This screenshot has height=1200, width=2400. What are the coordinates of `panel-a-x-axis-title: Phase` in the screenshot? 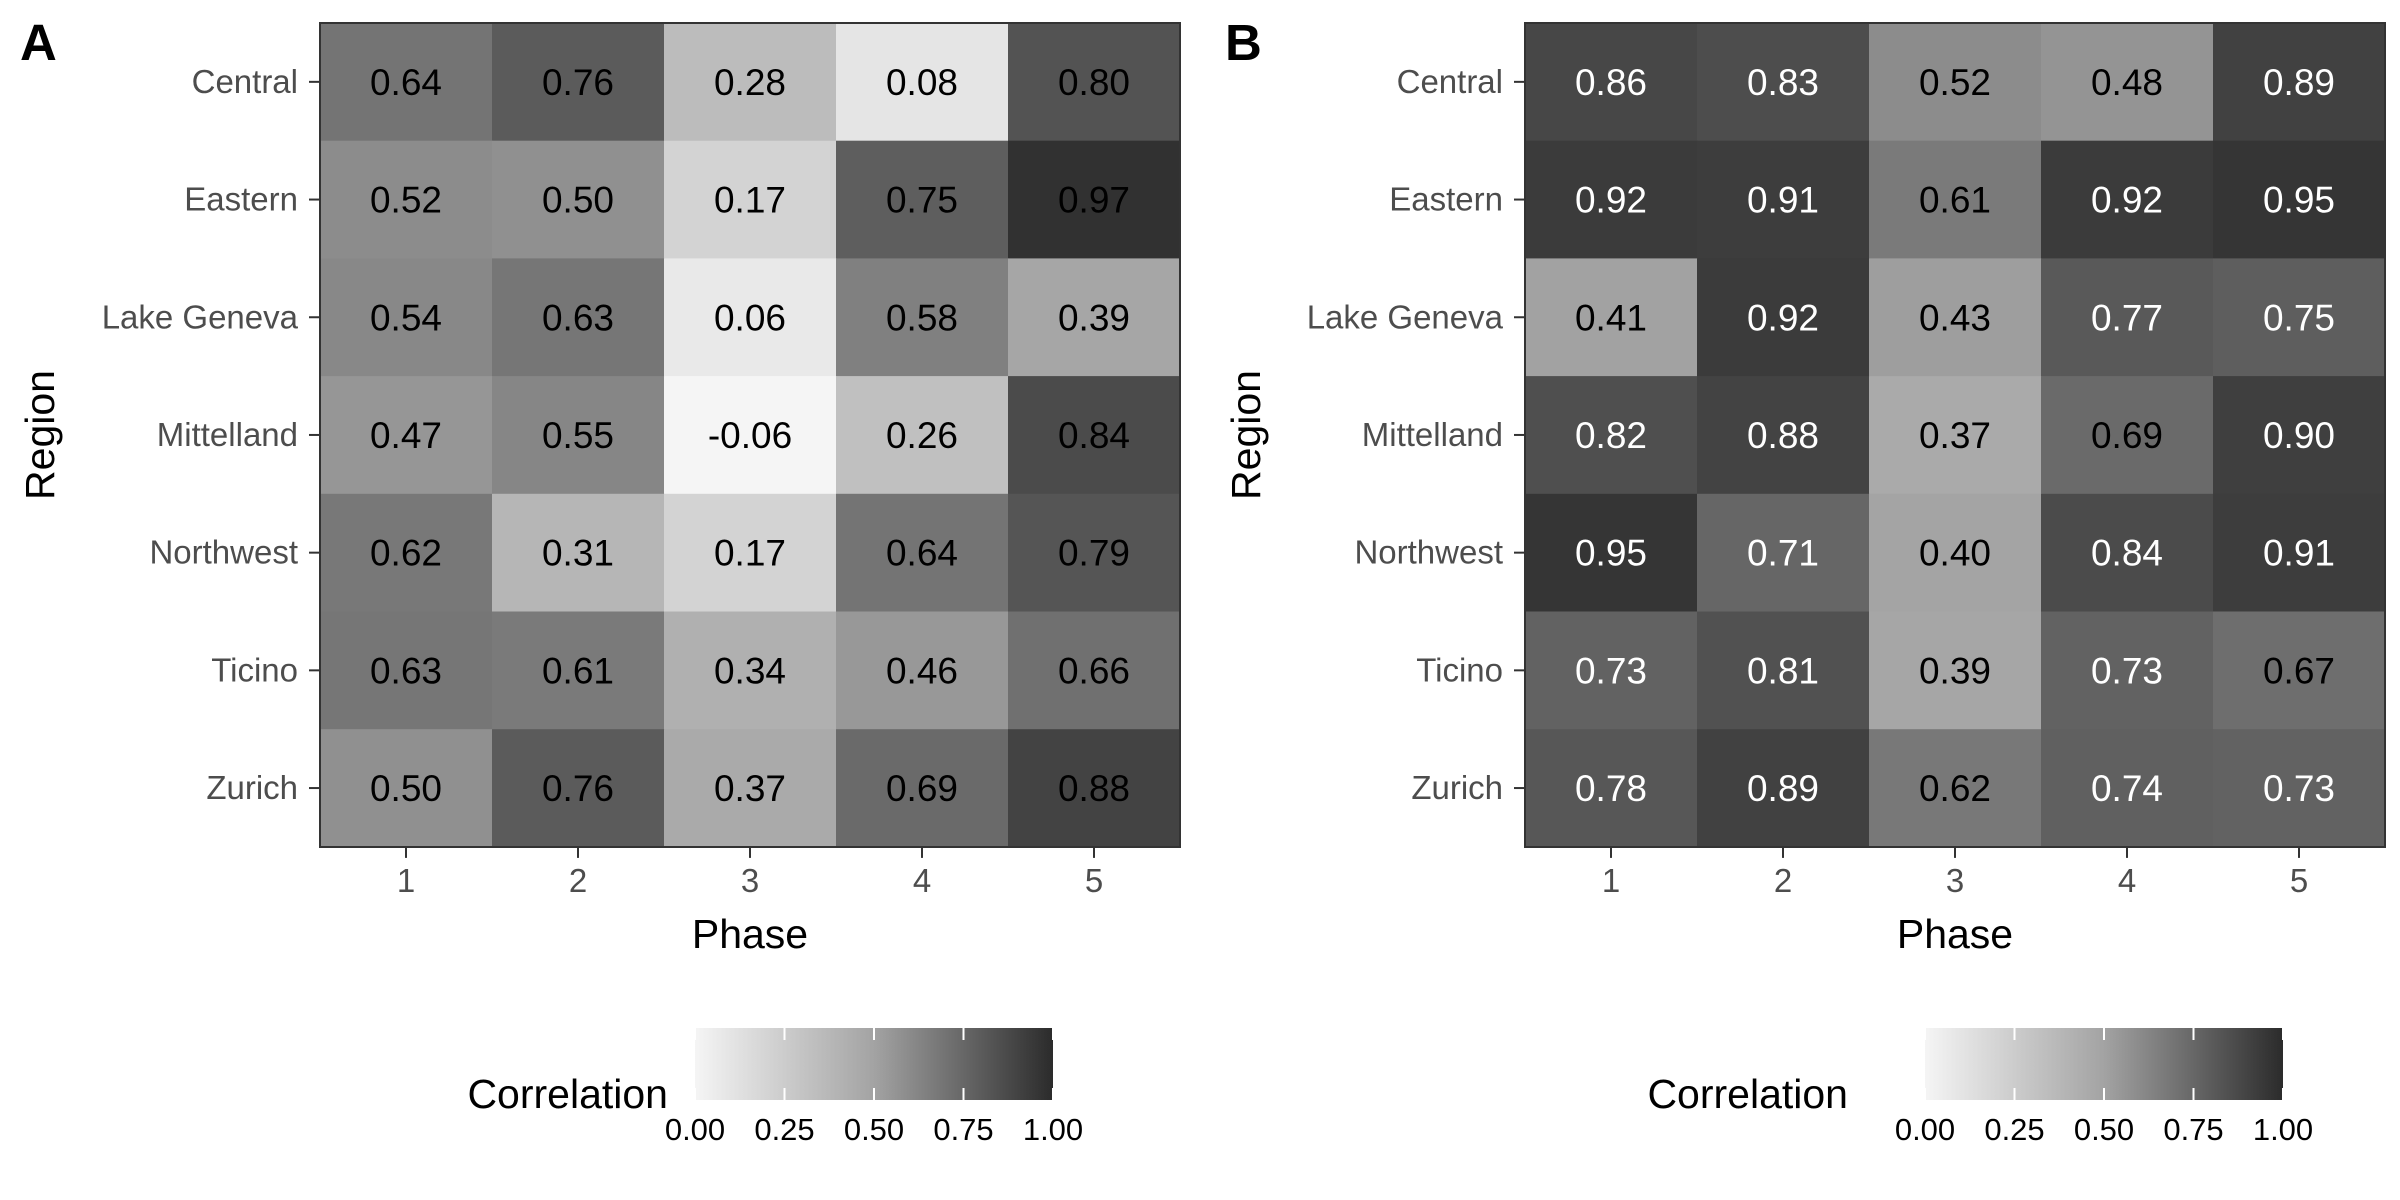 It's located at (750, 934).